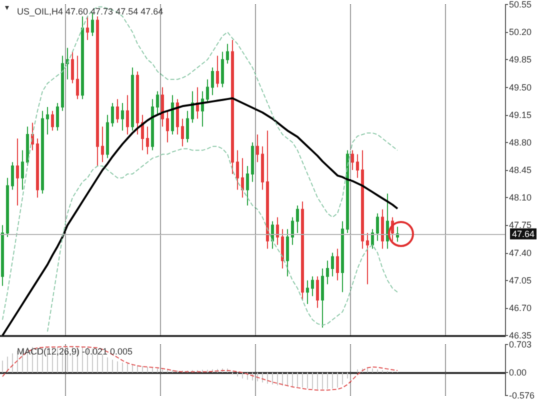 The height and width of the screenshot is (400, 545). I want to click on chart-title: US_OIL,H4 47.60 47.73 47.54 47.64, so click(90, 11).